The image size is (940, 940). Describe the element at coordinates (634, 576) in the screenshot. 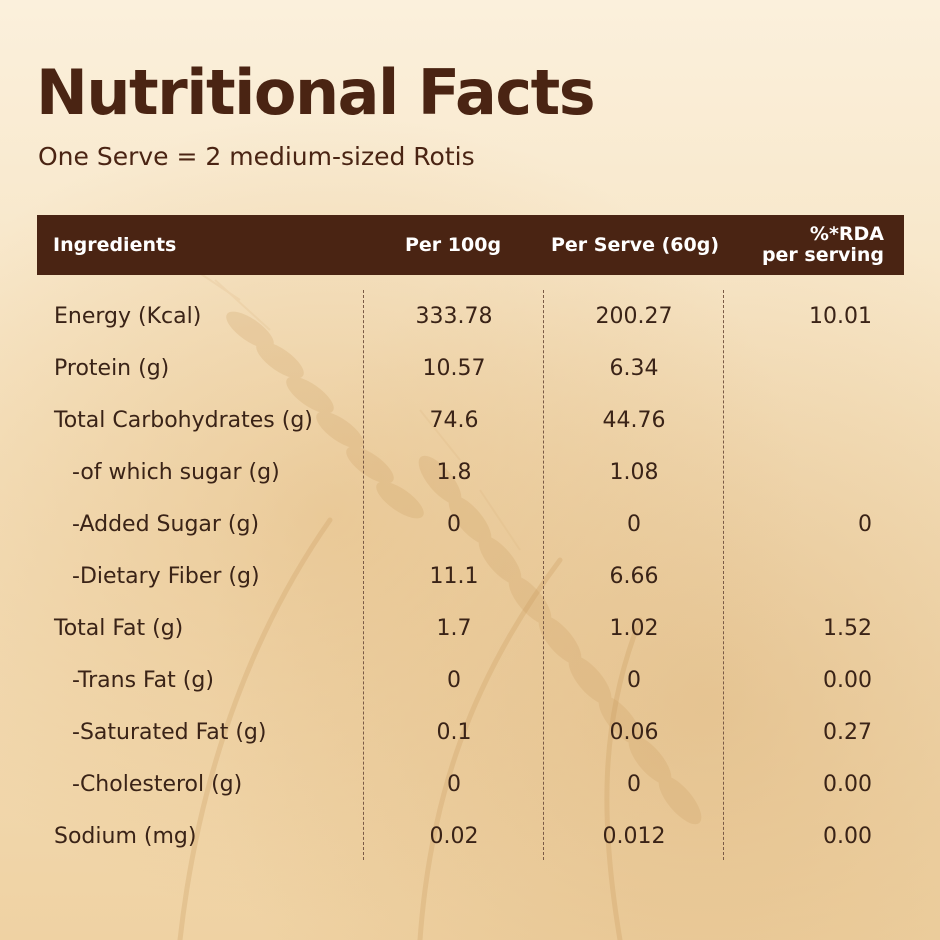

I see `row-per-serve: 6.66` at that location.